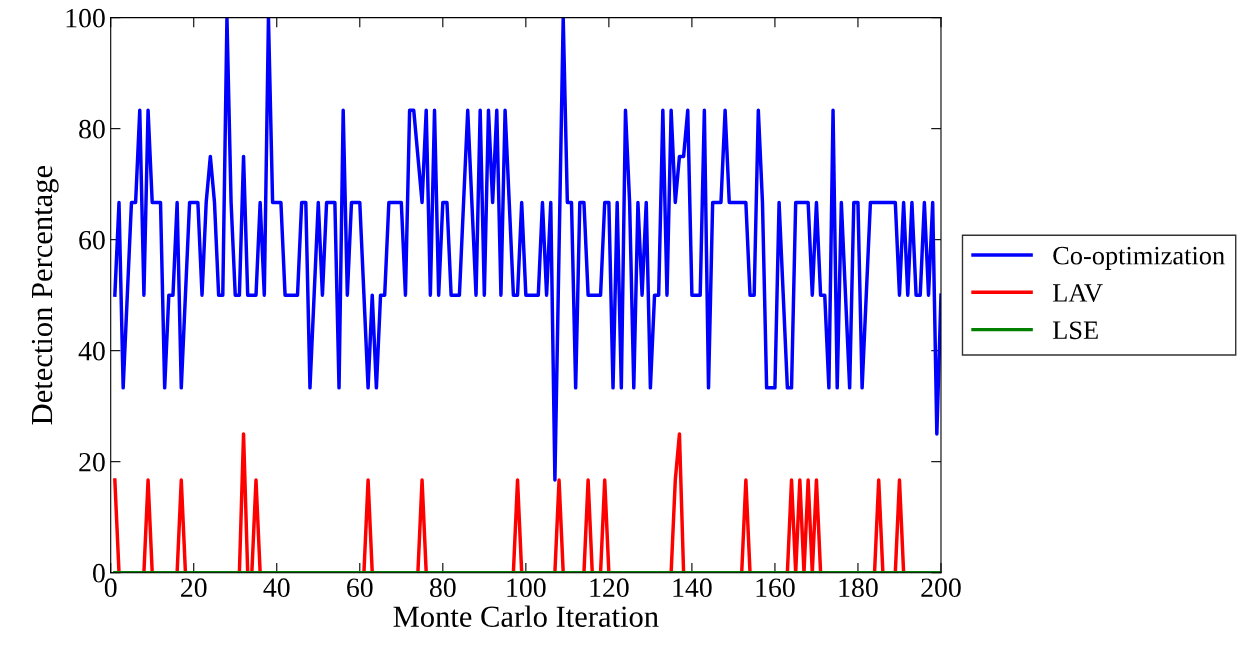  Describe the element at coordinates (85, 18) in the screenshot. I see `y-tick-label: 100` at that location.